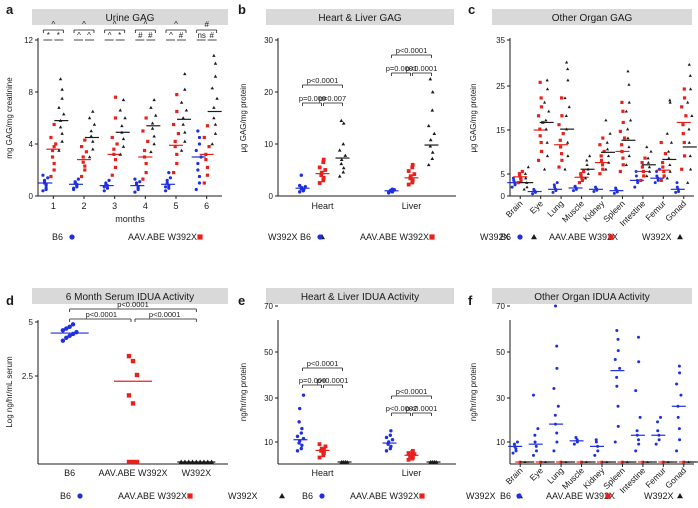 The image size is (698, 508). Describe the element at coordinates (268, 92) in the screenshot. I see `y-tick-label: 20` at that location.